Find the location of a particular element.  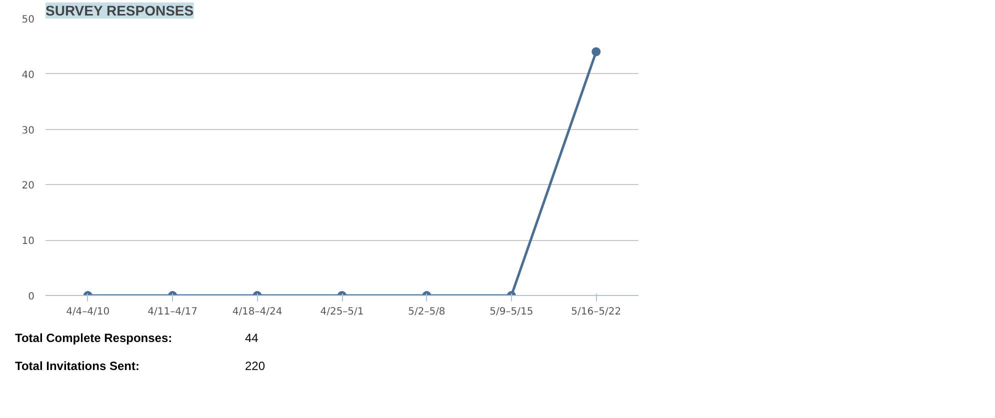

chart-title: SURVEY RESPONSES is located at coordinates (120, 10).